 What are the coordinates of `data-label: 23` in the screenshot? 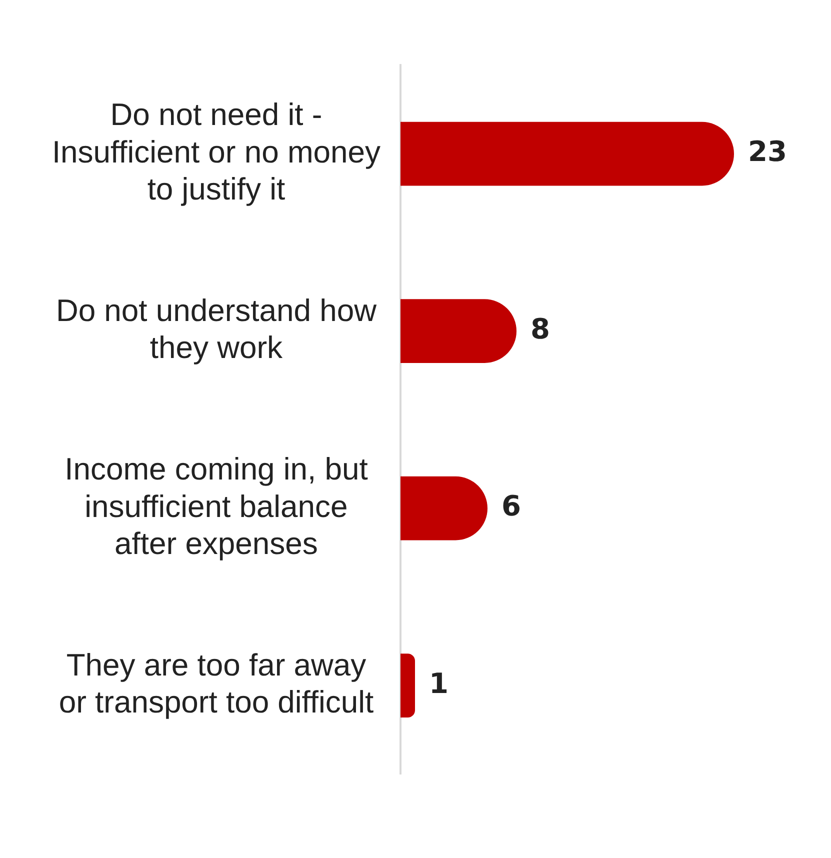 It's located at (767, 151).